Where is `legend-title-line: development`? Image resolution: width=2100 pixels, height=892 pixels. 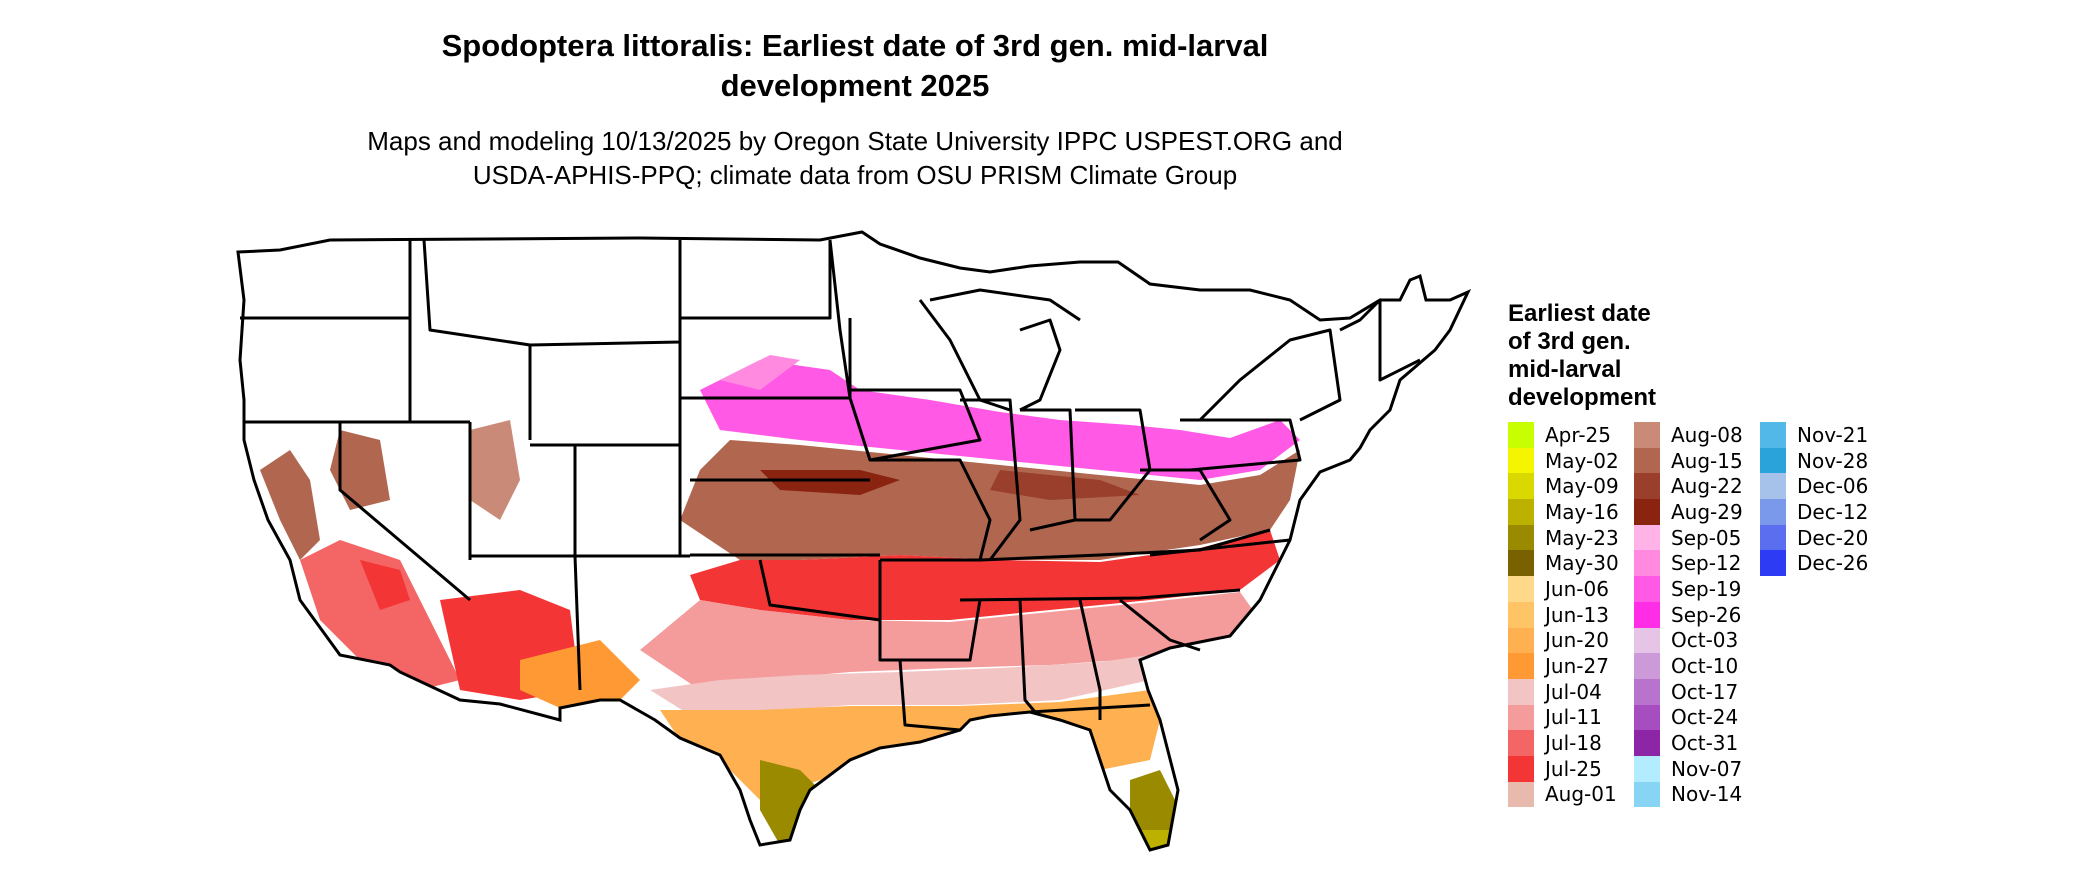
legend-title-line: development is located at coordinates (1582, 397).